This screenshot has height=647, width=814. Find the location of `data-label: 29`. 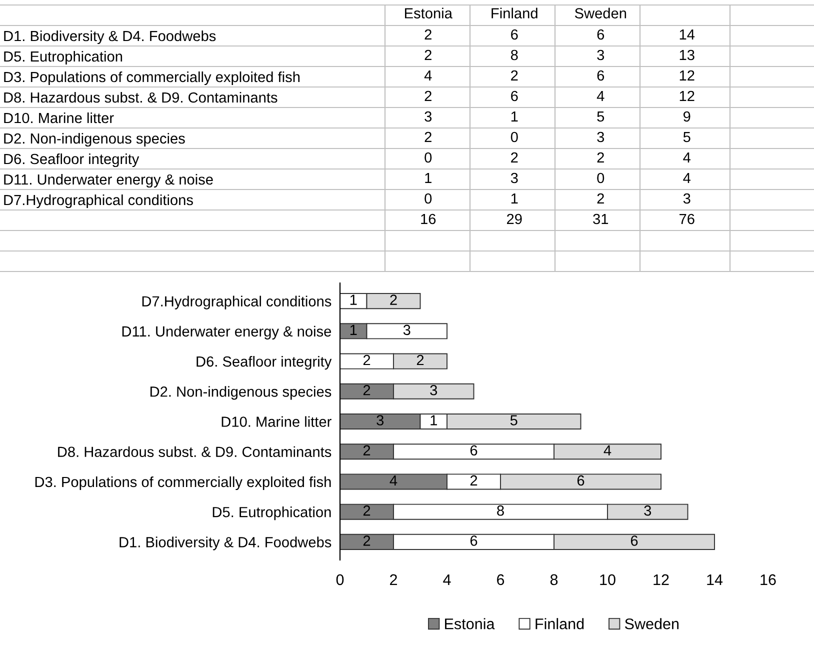

data-label: 29 is located at coordinates (514, 219).